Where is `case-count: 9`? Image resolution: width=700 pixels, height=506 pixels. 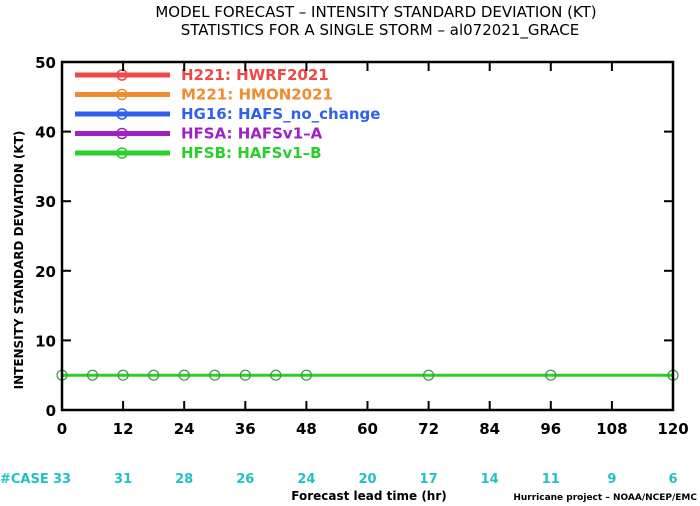
case-count: 9 is located at coordinates (611, 479).